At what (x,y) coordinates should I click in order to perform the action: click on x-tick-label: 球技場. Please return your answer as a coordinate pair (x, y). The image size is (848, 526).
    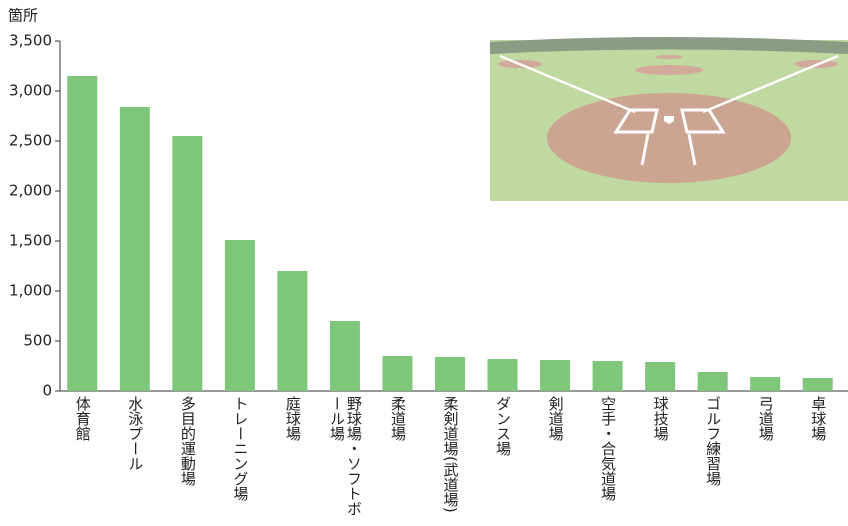
    Looking at the image, I should click on (660, 418).